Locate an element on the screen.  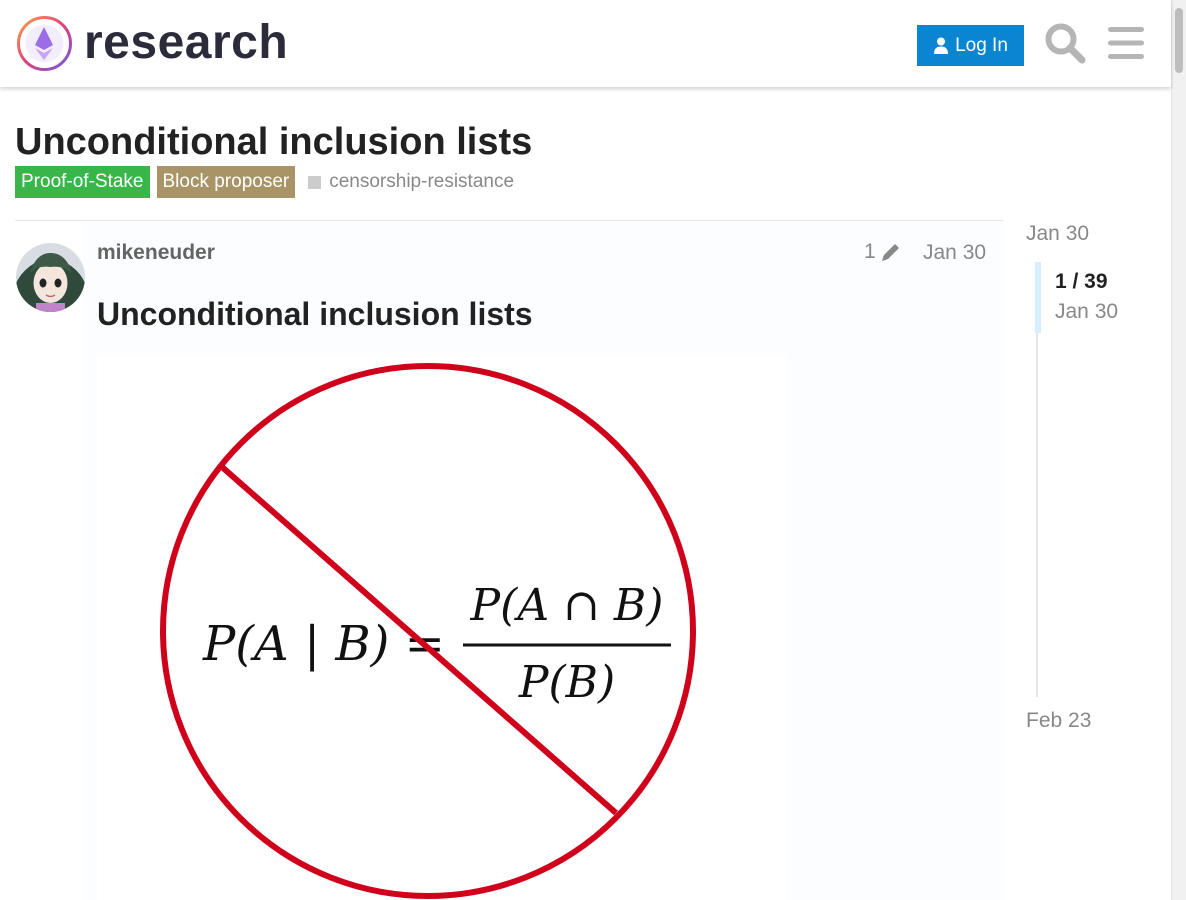
formula-lhs: P(A | B) = is located at coordinates (323, 644).